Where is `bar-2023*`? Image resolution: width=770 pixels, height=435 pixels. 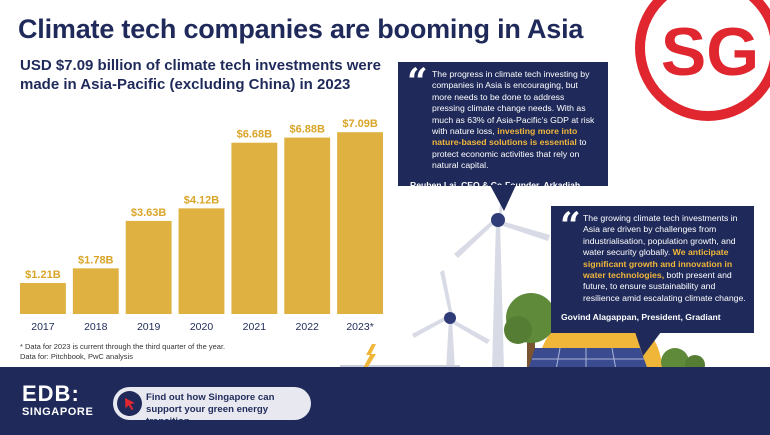
bar-2023* is located at coordinates (360, 223).